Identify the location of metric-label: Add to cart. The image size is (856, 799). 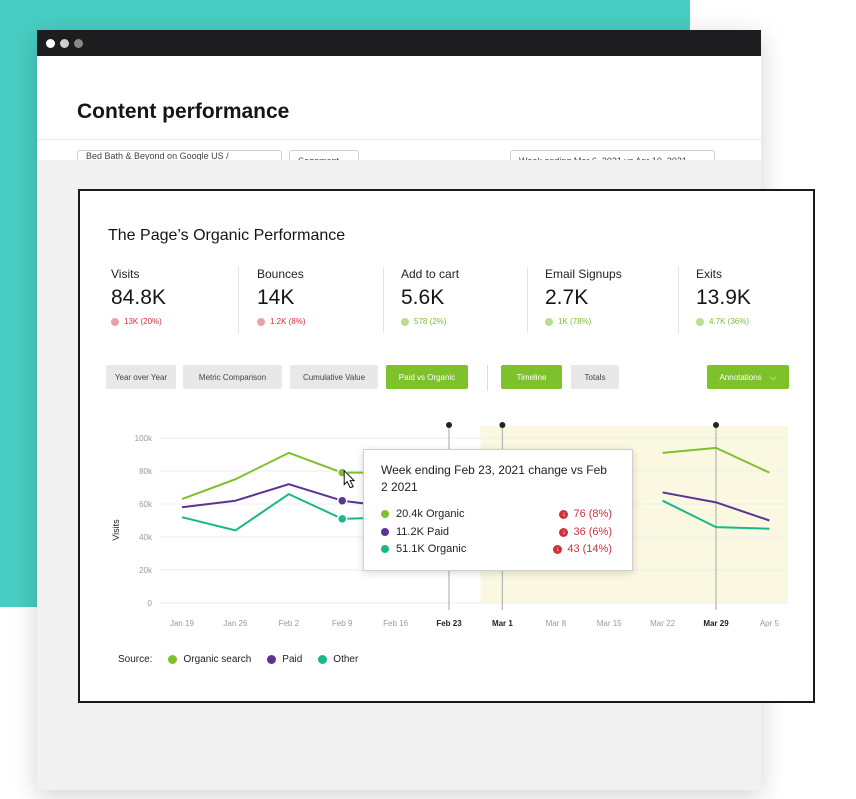
(430, 274).